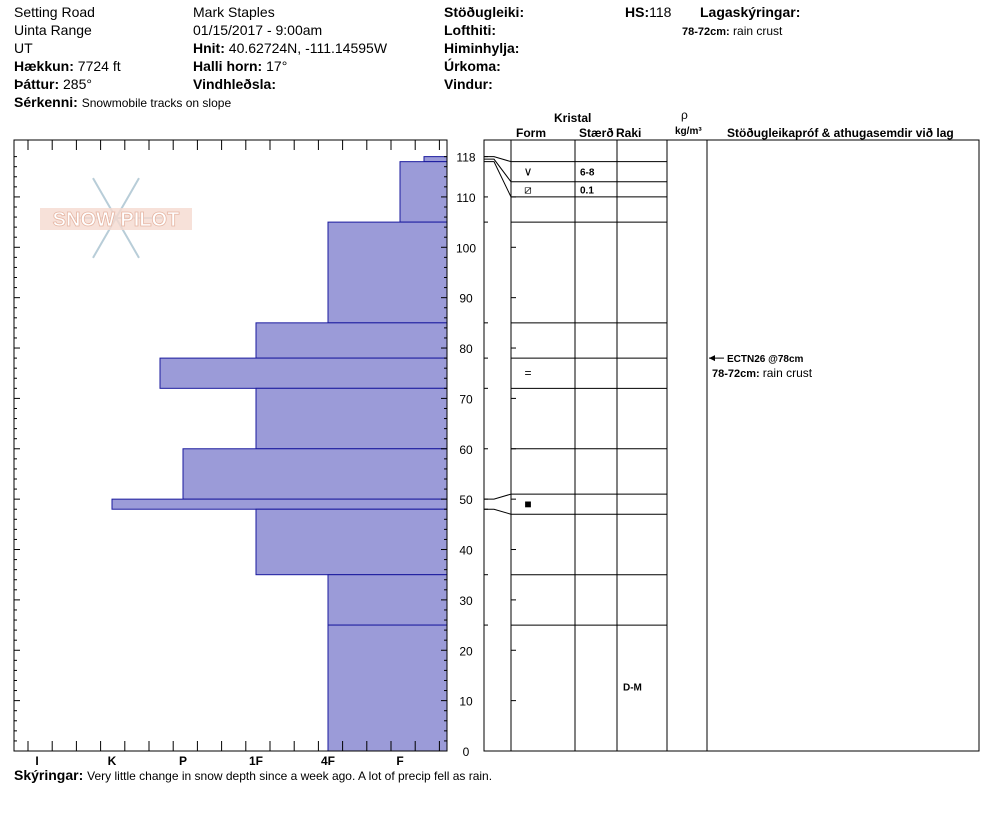 The width and height of the screenshot is (994, 840). I want to click on slope-label: Halli horn:, so click(228, 66).